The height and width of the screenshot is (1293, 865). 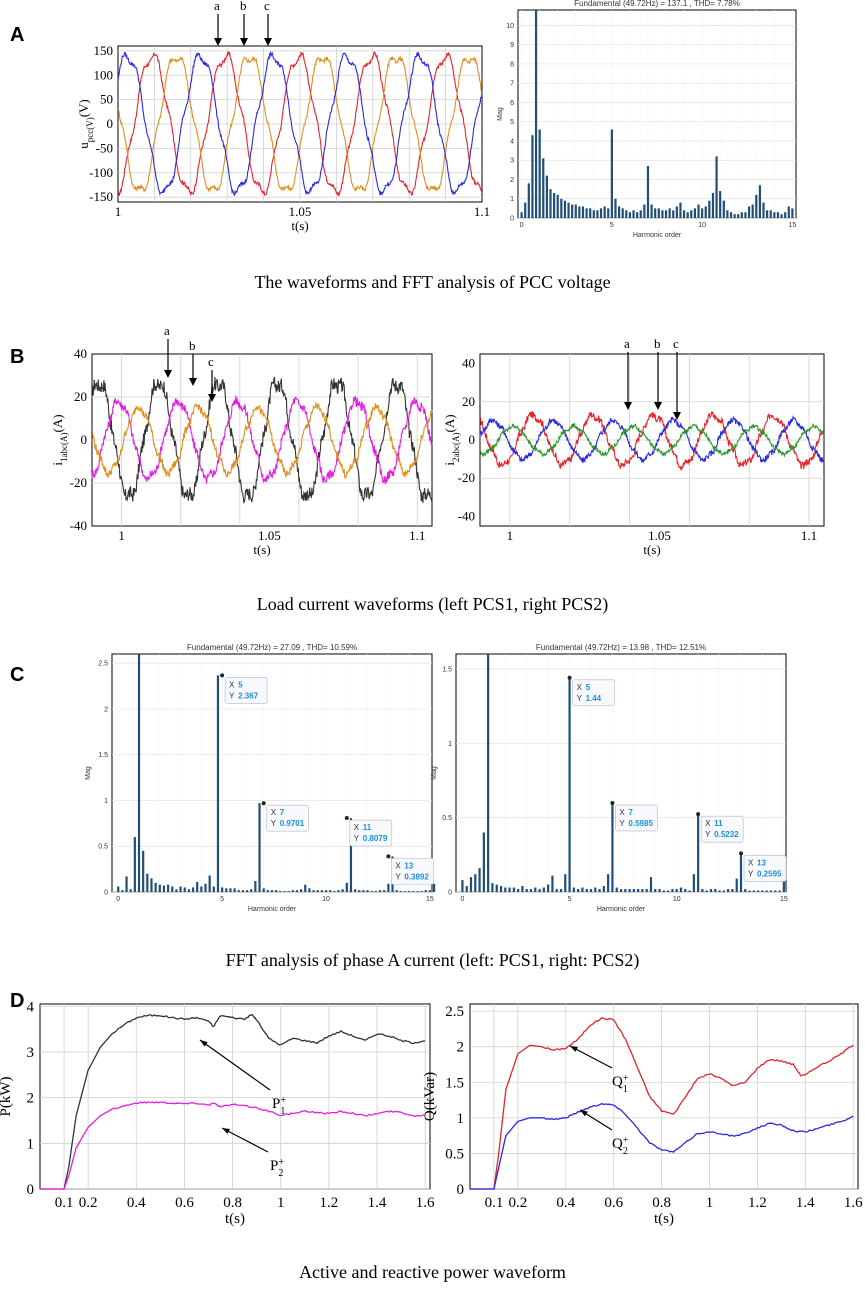 What do you see at coordinates (761, 862) in the screenshot?
I see `datatip-x-value: 13` at bounding box center [761, 862].